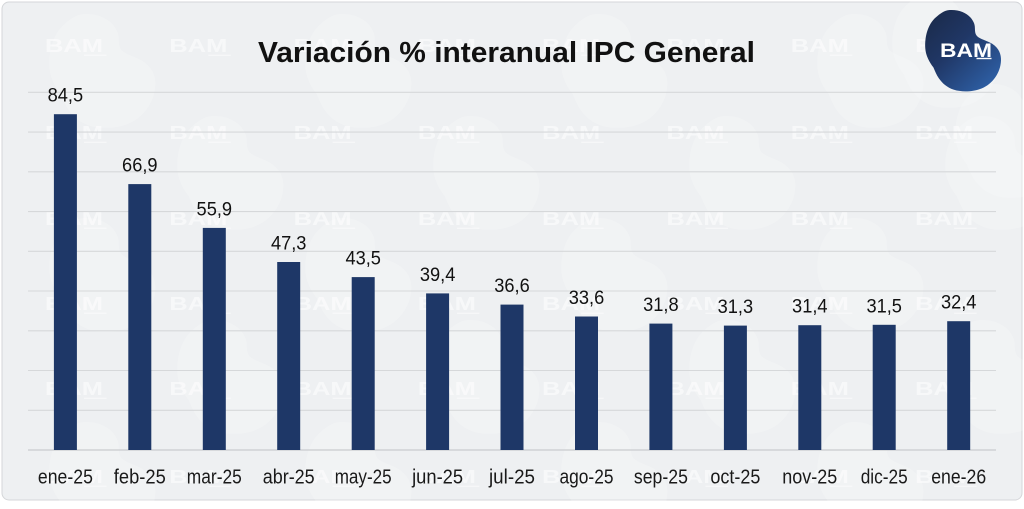  I want to click on svg-text: ene-25, so click(65, 478).